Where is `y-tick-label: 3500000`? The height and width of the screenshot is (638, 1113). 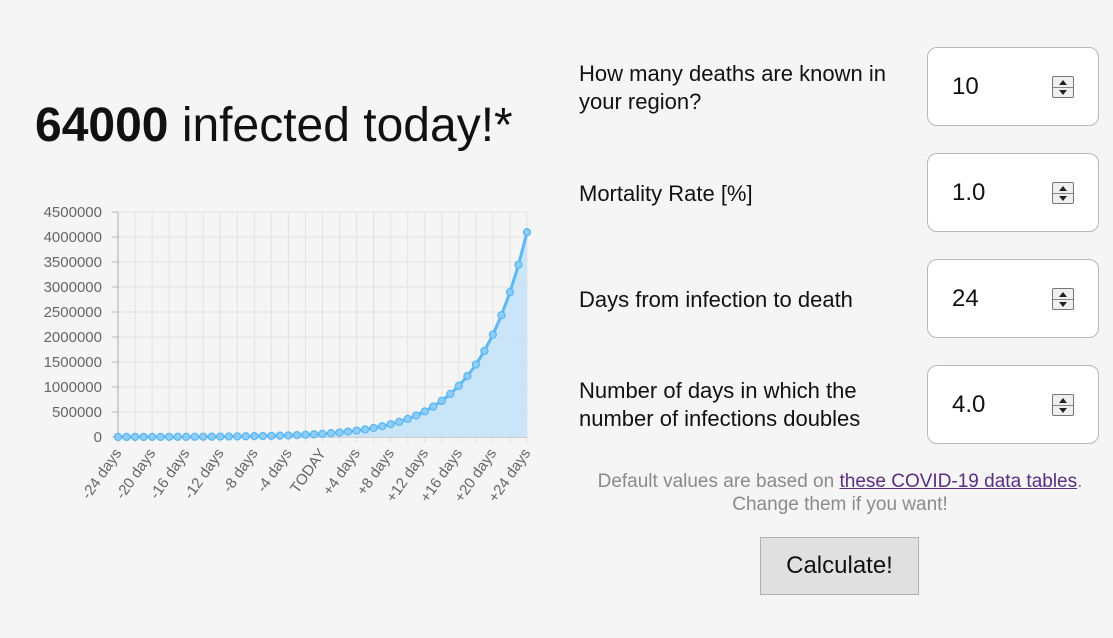
y-tick-label: 3500000 is located at coordinates (73, 262).